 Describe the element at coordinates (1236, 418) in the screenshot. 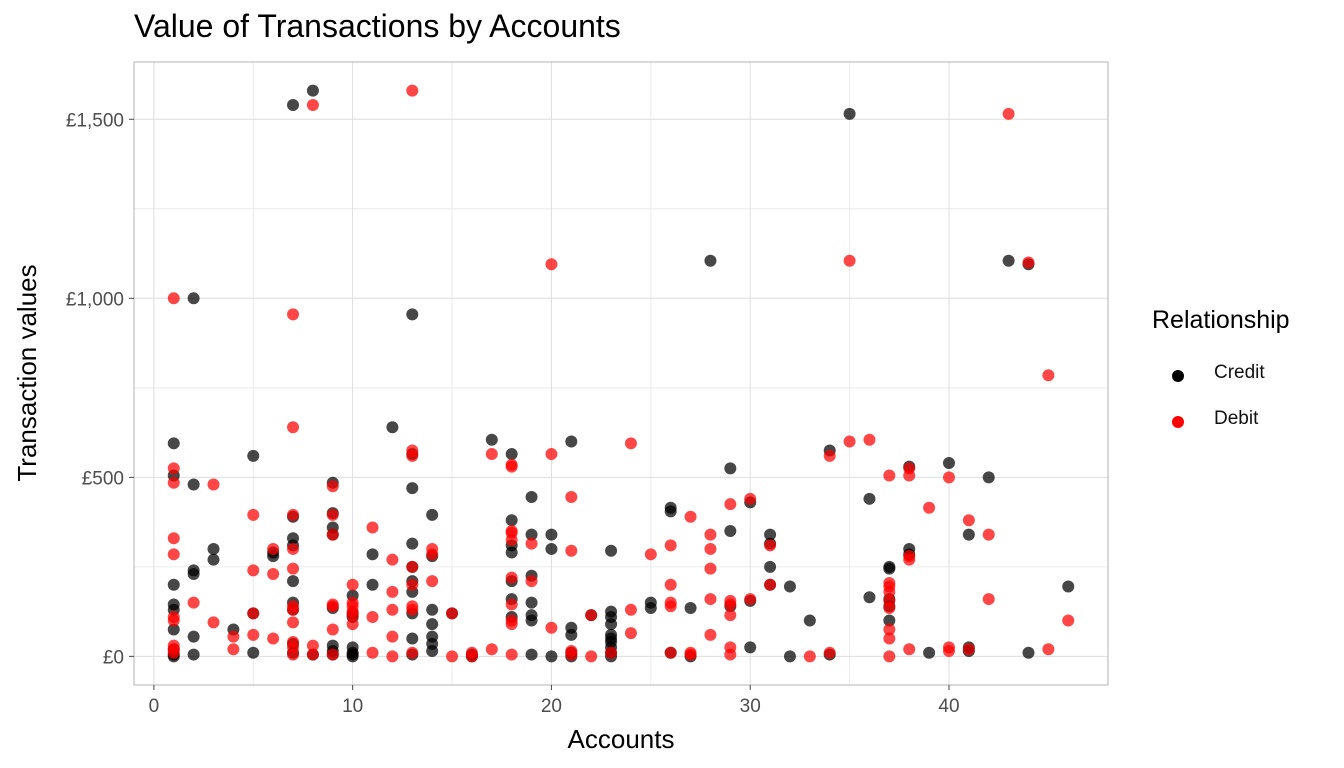

I see `legend-debit-label: Debit` at that location.